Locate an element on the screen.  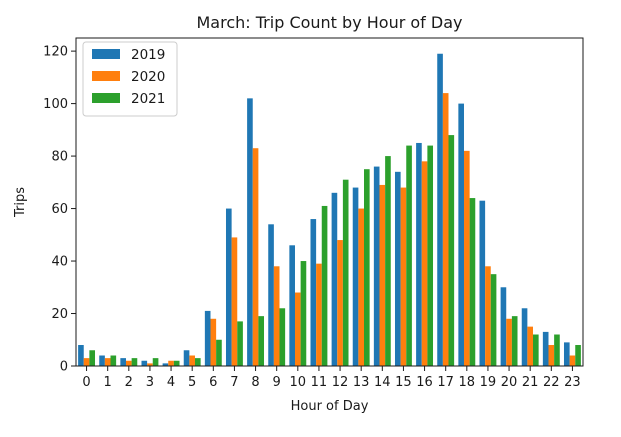
x-axis-label: Hour of Day is located at coordinates (330, 406).